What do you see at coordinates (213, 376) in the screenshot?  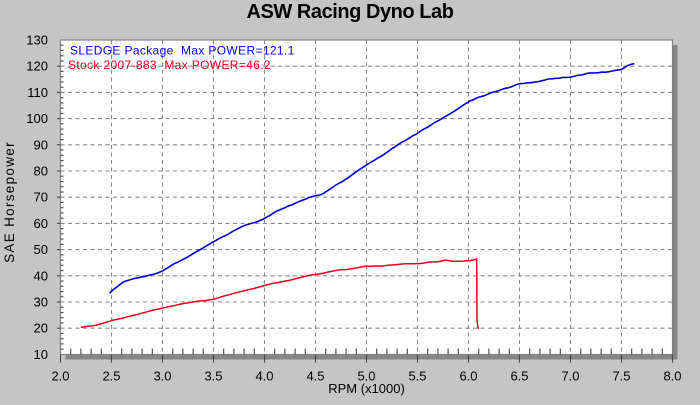 I see `svg-text: 3.5` at bounding box center [213, 376].